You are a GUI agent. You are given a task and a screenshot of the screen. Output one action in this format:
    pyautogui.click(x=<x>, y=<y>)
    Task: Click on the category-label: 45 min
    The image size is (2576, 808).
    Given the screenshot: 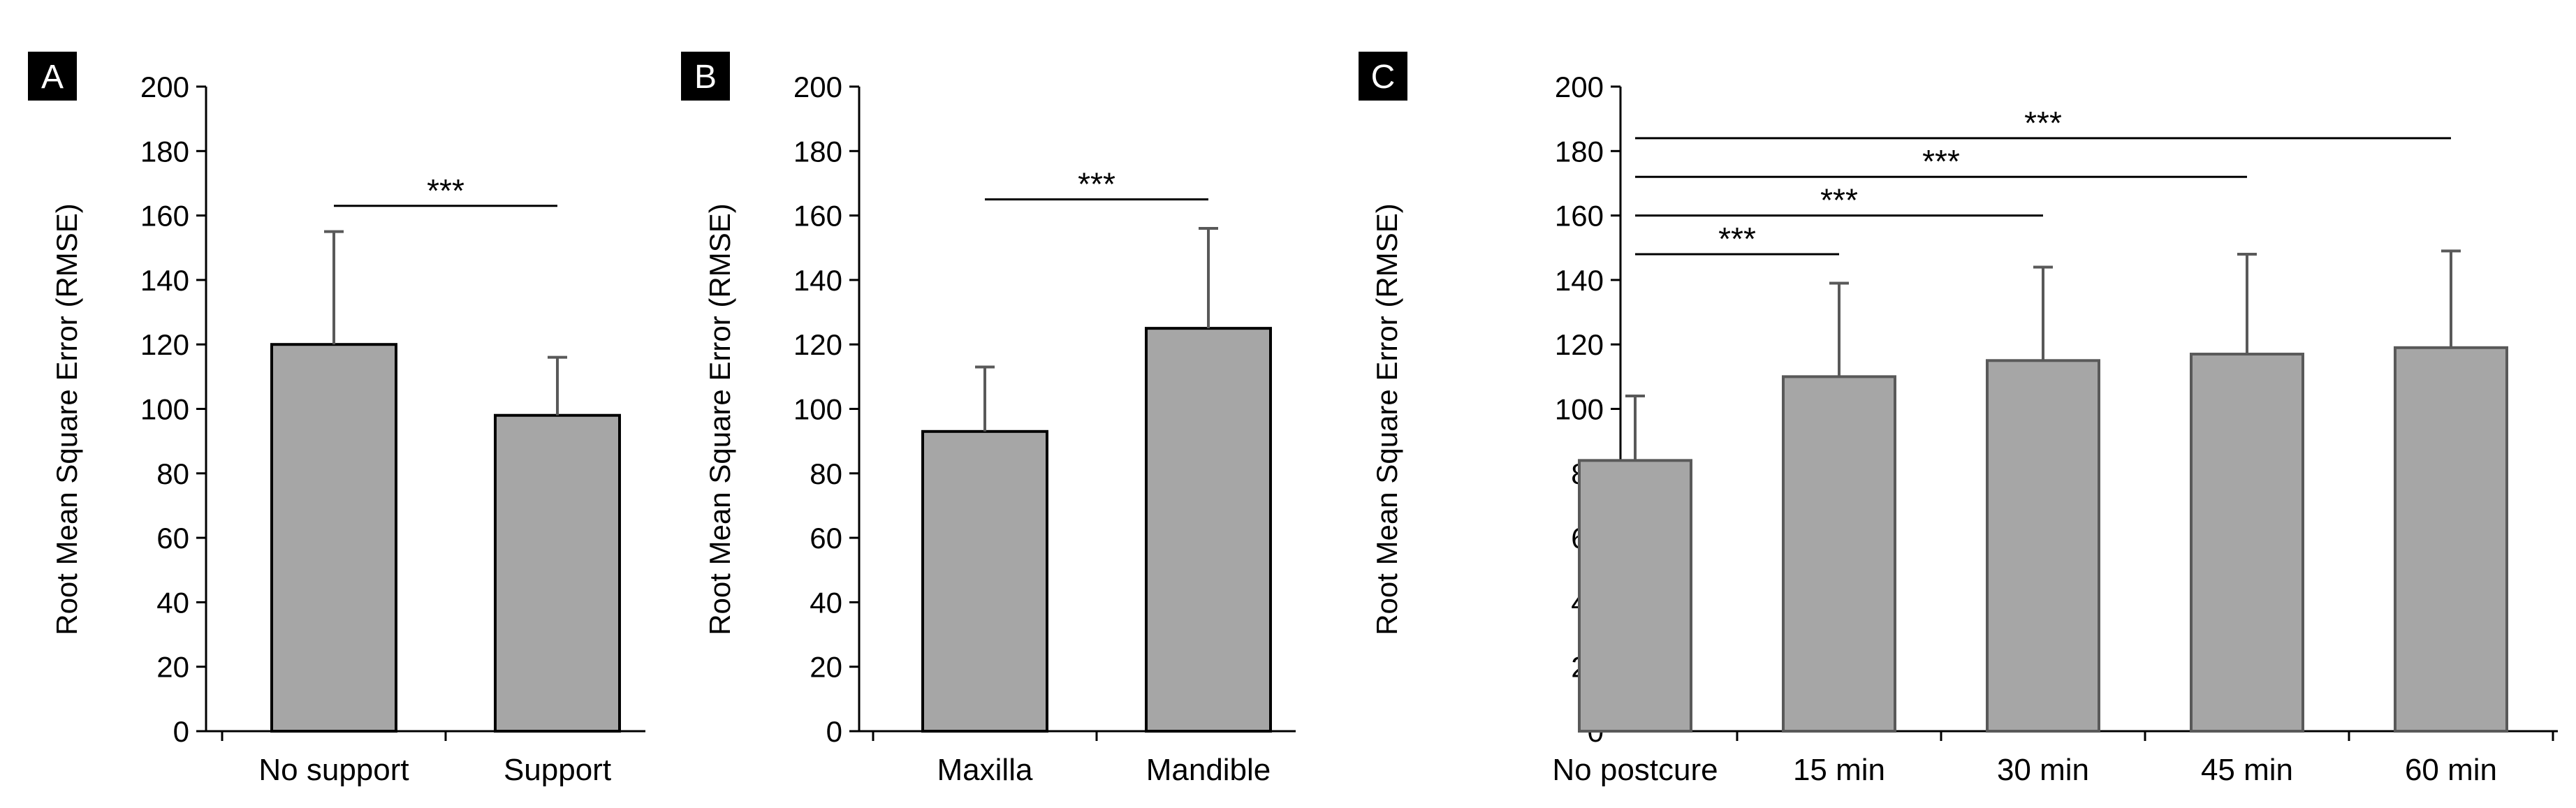 What is the action you would take?
    pyautogui.click(x=2247, y=770)
    